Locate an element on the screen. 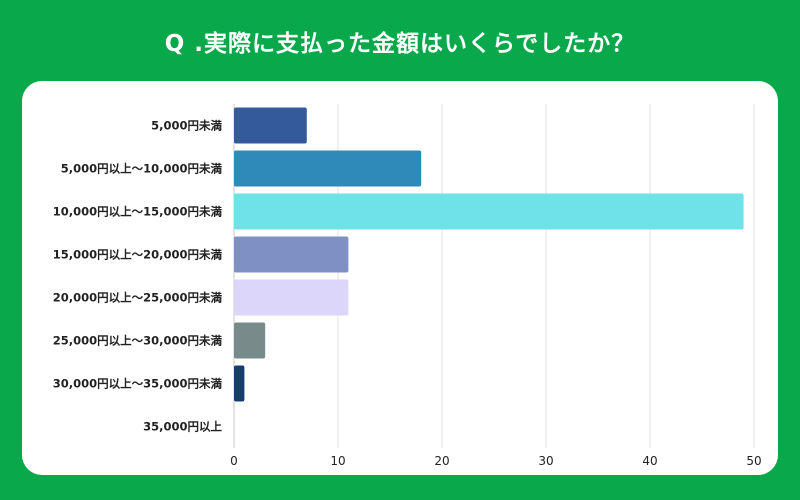 This screenshot has width=800, height=500. category-label: 5,000円未満 is located at coordinates (186, 126).